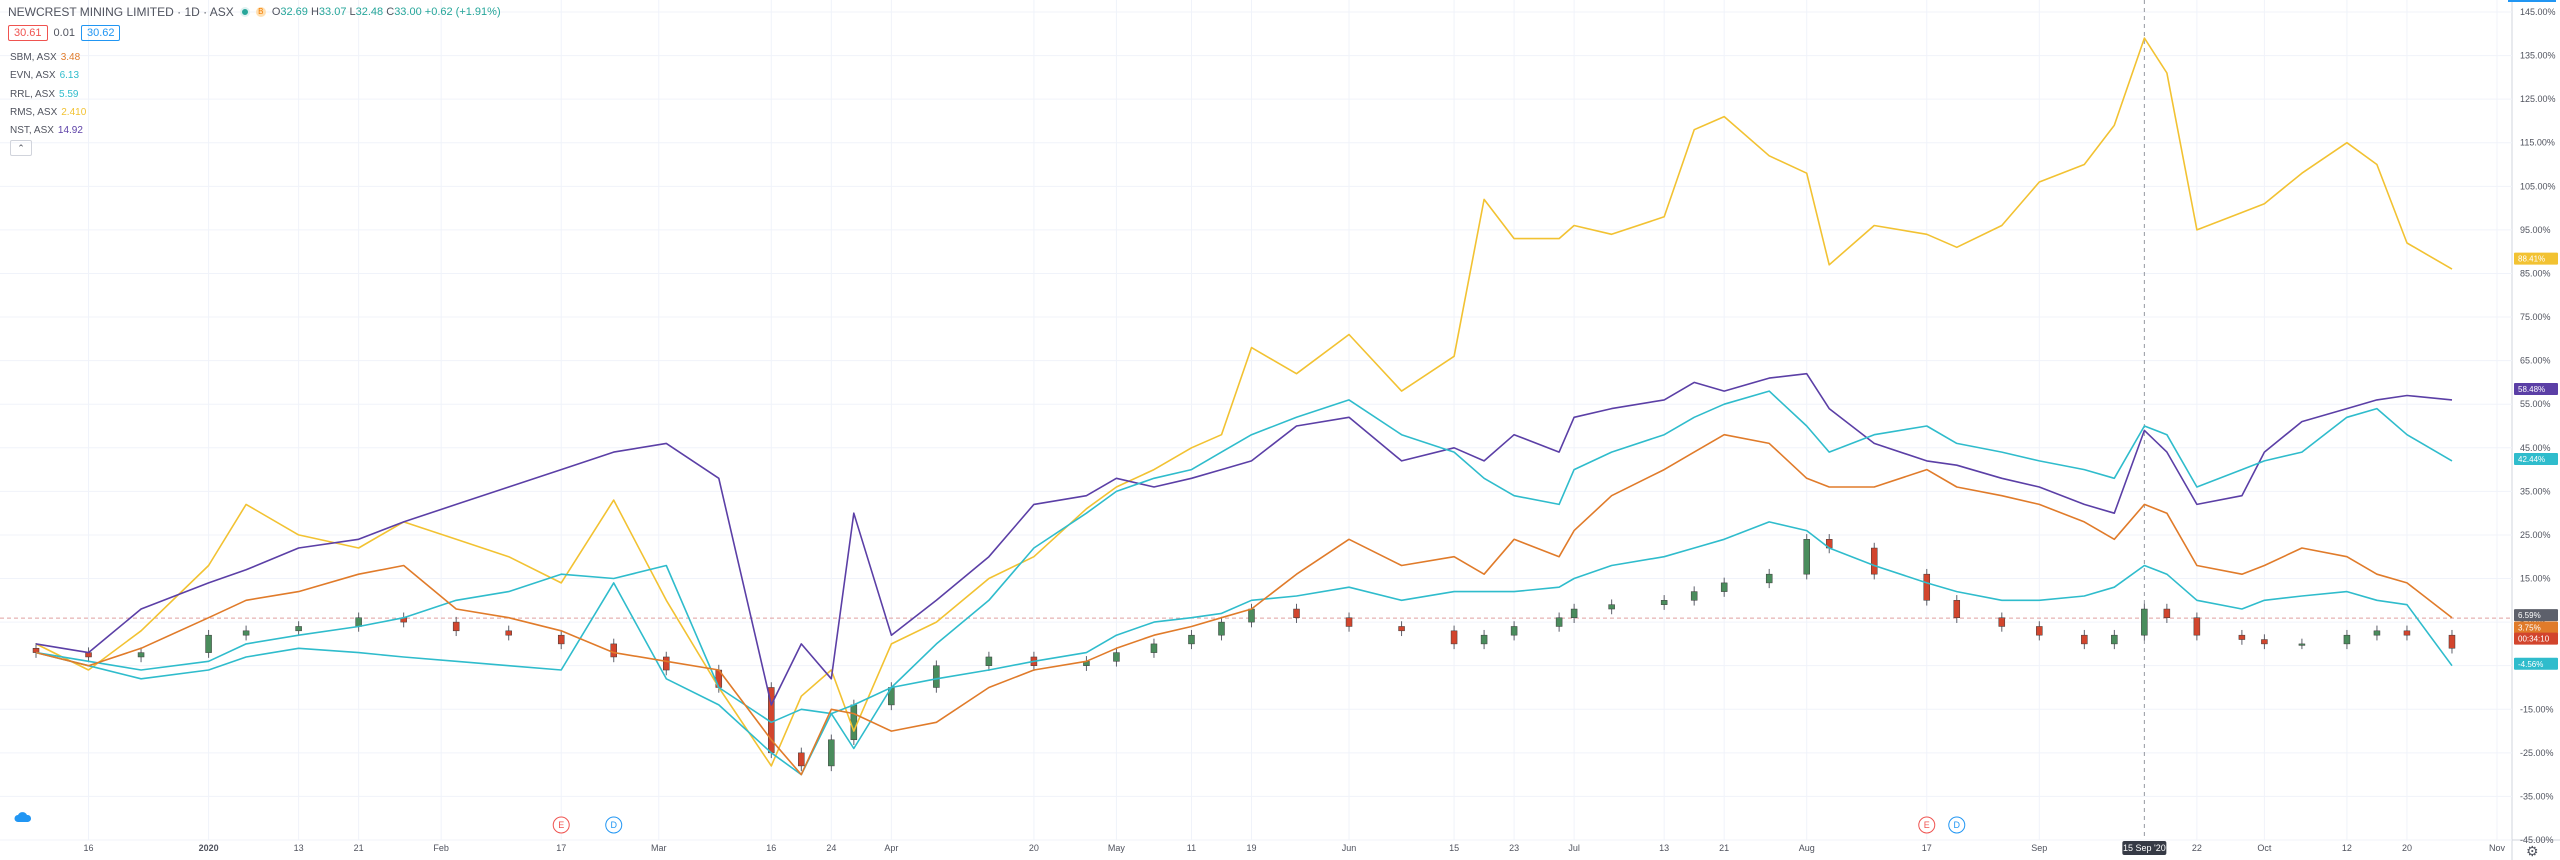  I want to click on symbol-title: NEWCREST MINING LIMITED · 1D · ASX, so click(121, 12).